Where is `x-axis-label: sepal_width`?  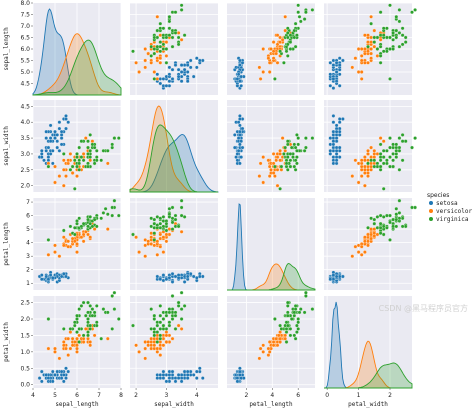
x-axis-label: sepal_width is located at coordinates (174, 404).